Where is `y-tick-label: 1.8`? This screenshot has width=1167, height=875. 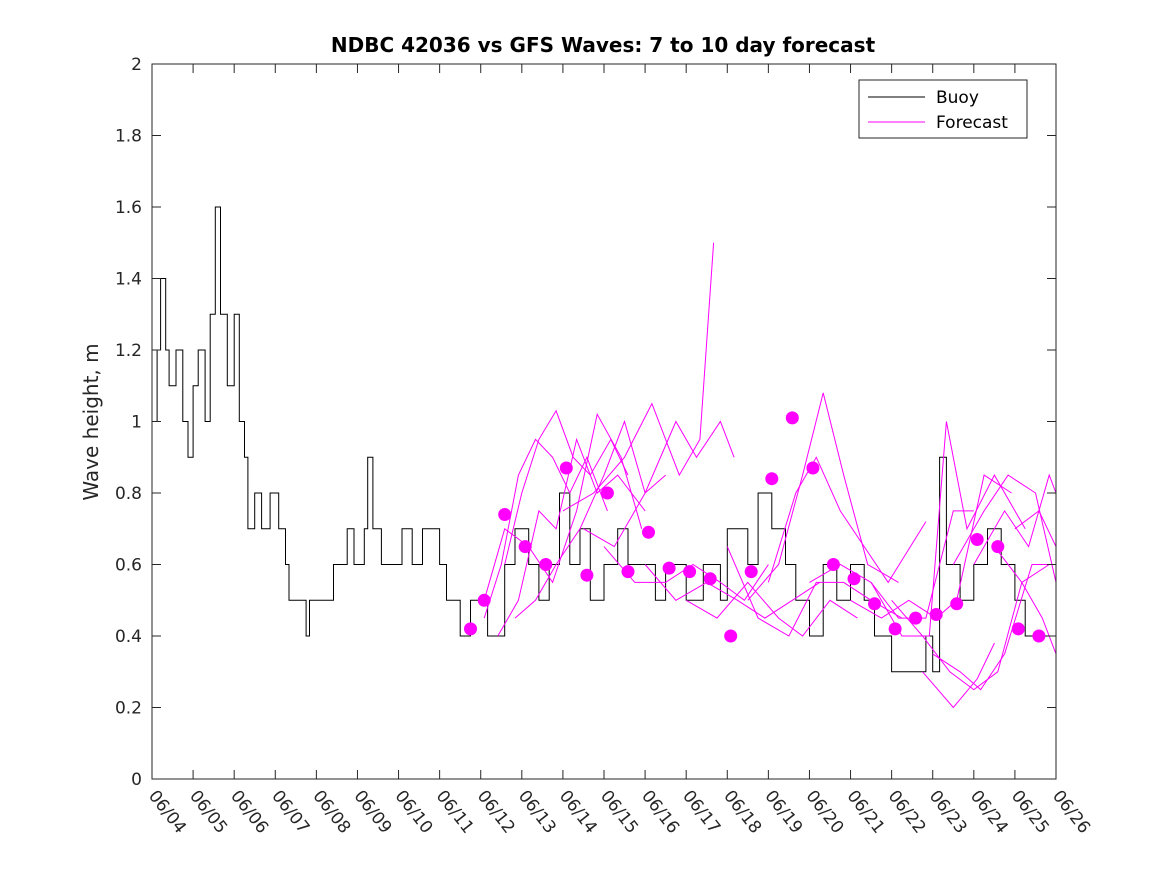
y-tick-label: 1.8 is located at coordinates (128, 137).